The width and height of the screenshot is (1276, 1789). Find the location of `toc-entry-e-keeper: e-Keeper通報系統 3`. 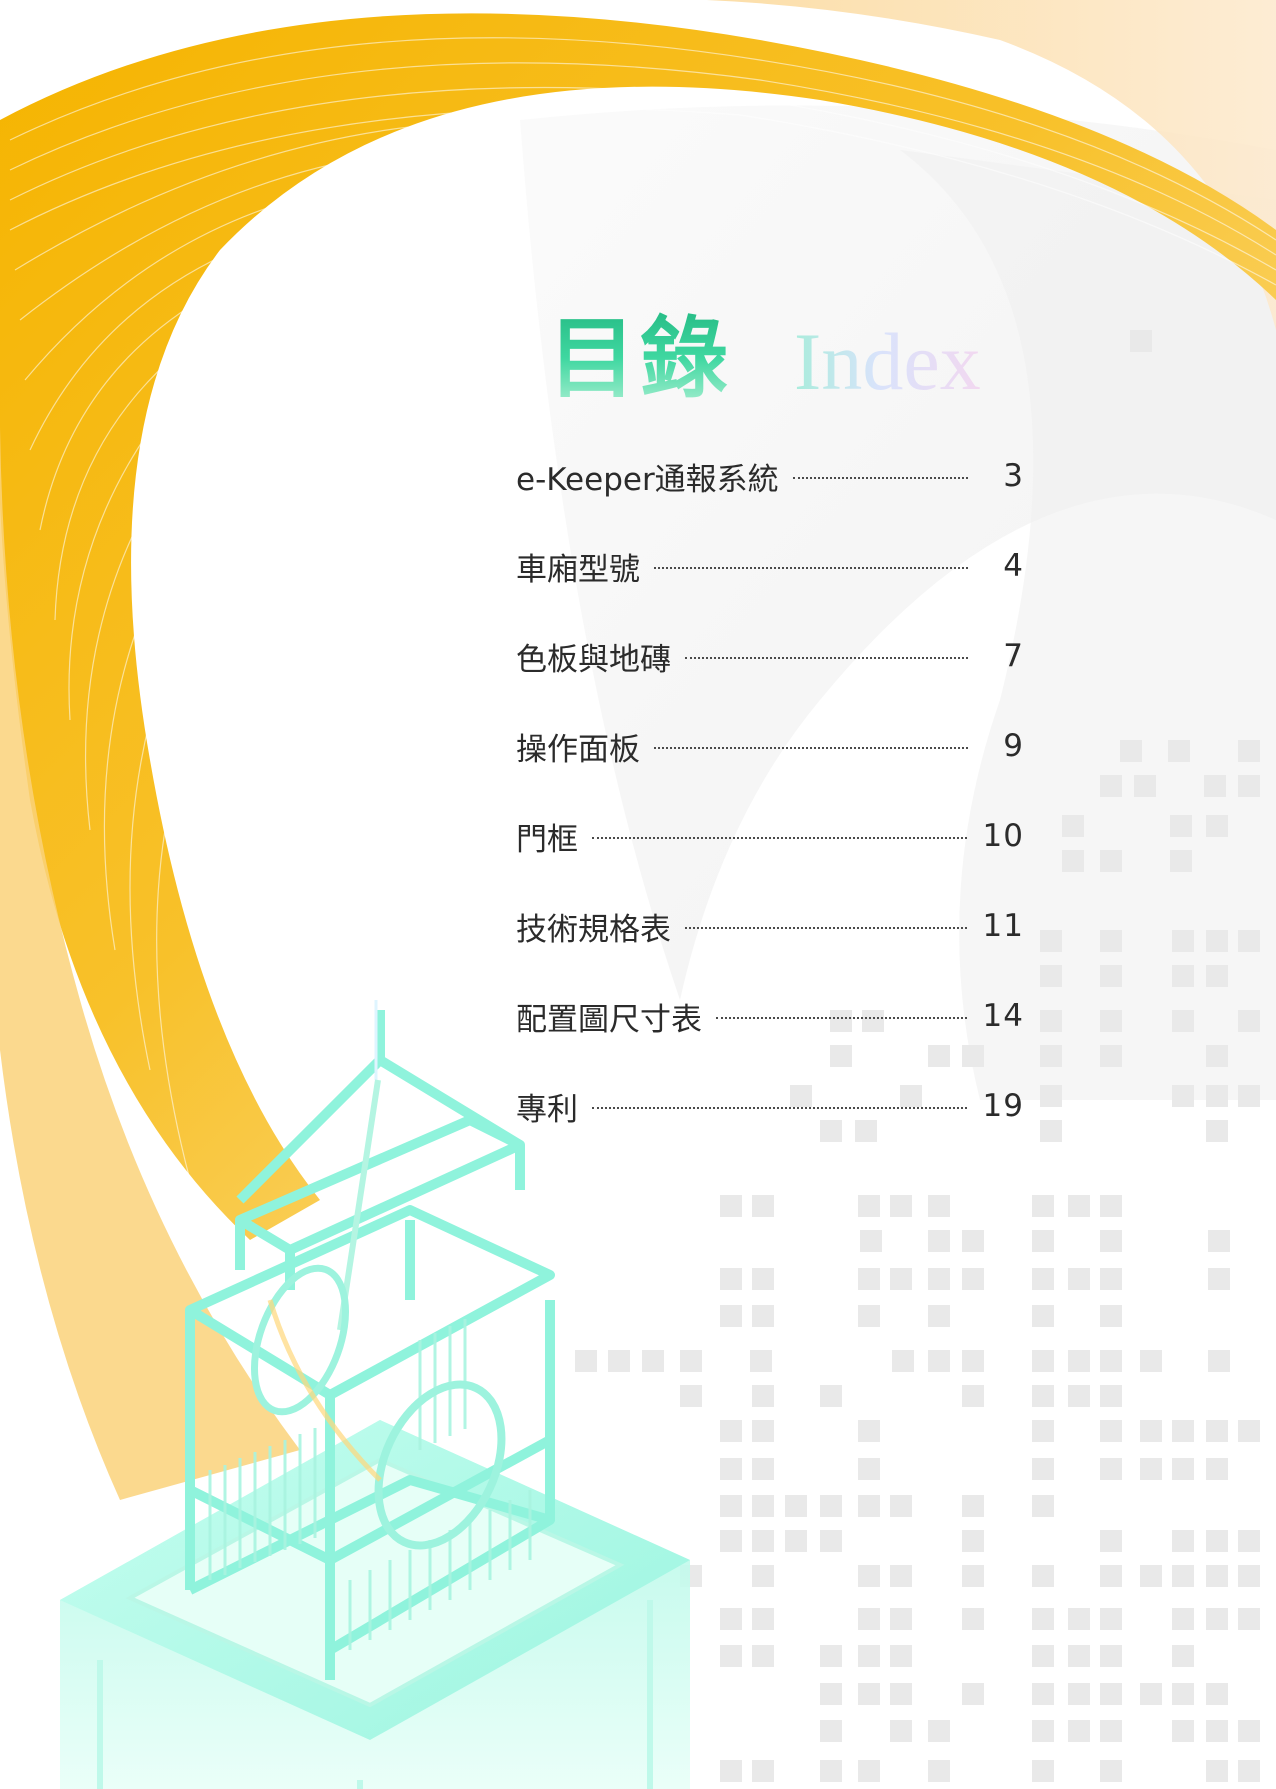

toc-entry-e-keeper: e-Keeper通報系統 3 is located at coordinates (770, 476).